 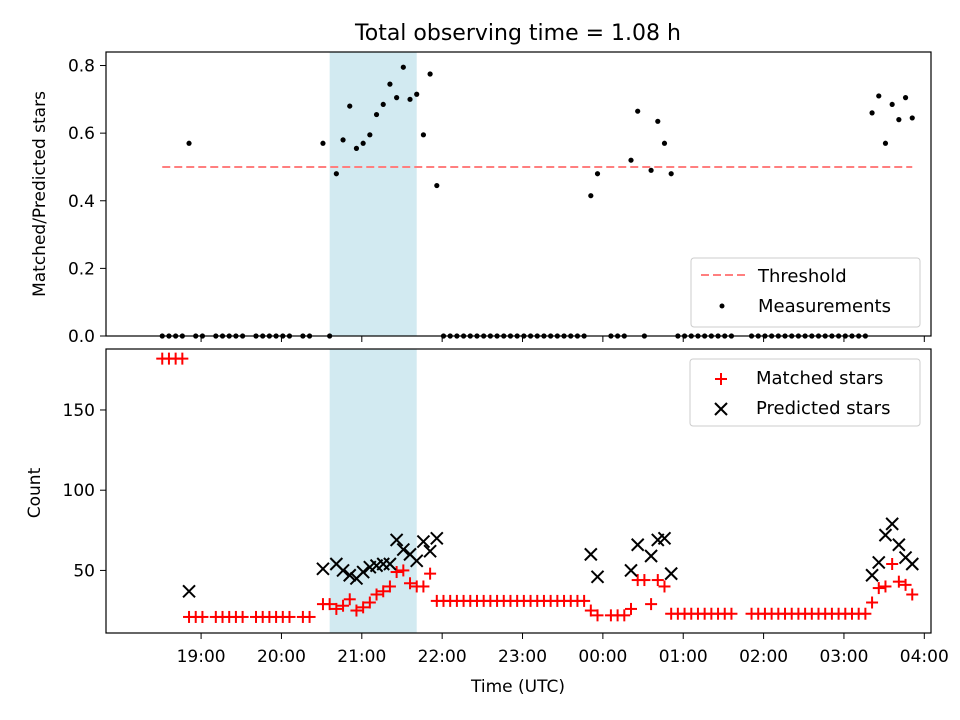 I want to click on counts-y-axis-label: Count, so click(x=35, y=492).